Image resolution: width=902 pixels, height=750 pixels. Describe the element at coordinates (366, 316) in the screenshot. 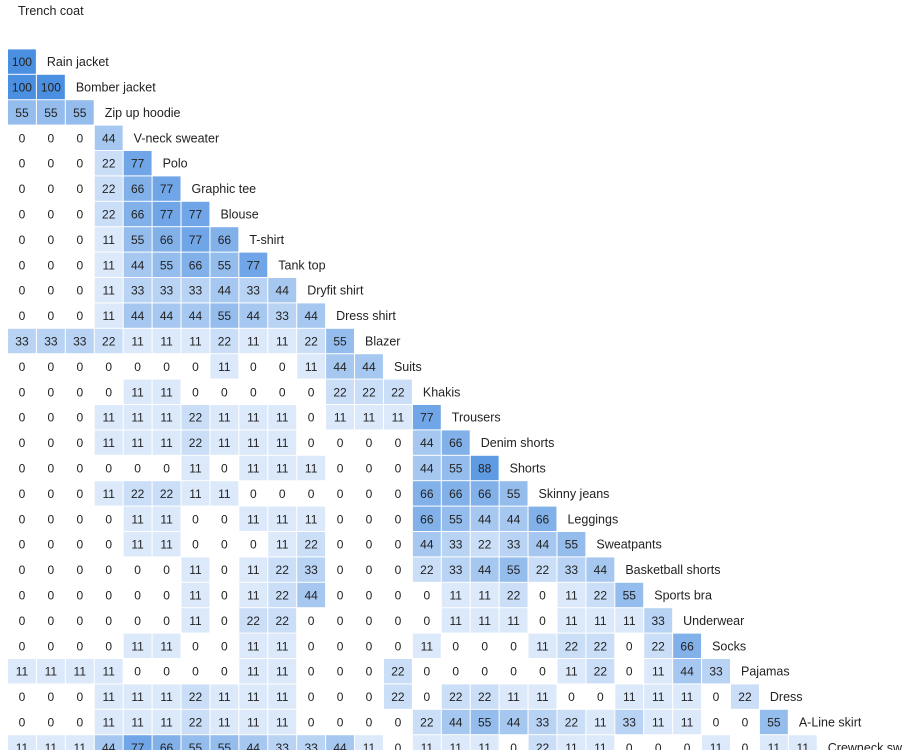

I see `row-label: Dress shirt` at that location.